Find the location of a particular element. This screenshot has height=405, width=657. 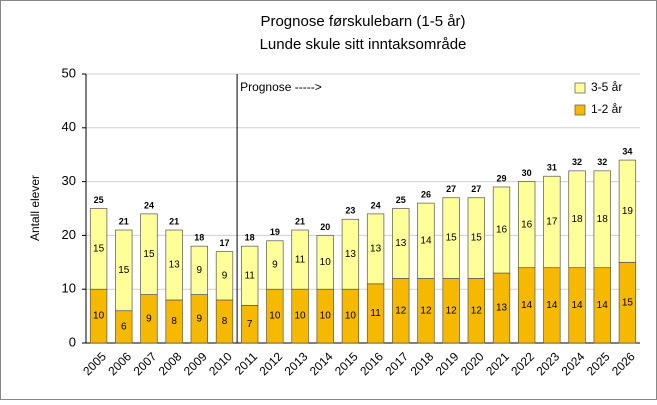

total-label: 19 is located at coordinates (275, 232).